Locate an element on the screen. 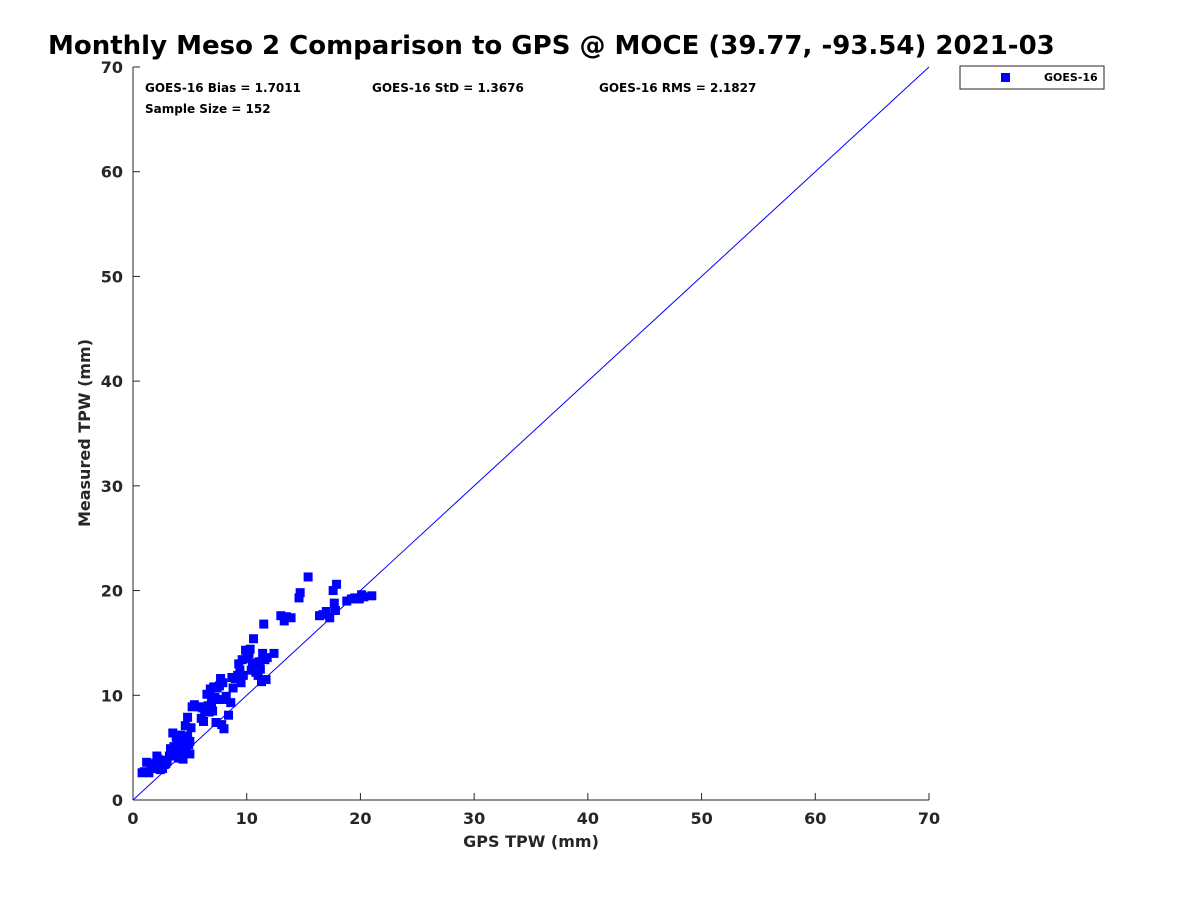  y-tick-label: 0 is located at coordinates (117, 800).